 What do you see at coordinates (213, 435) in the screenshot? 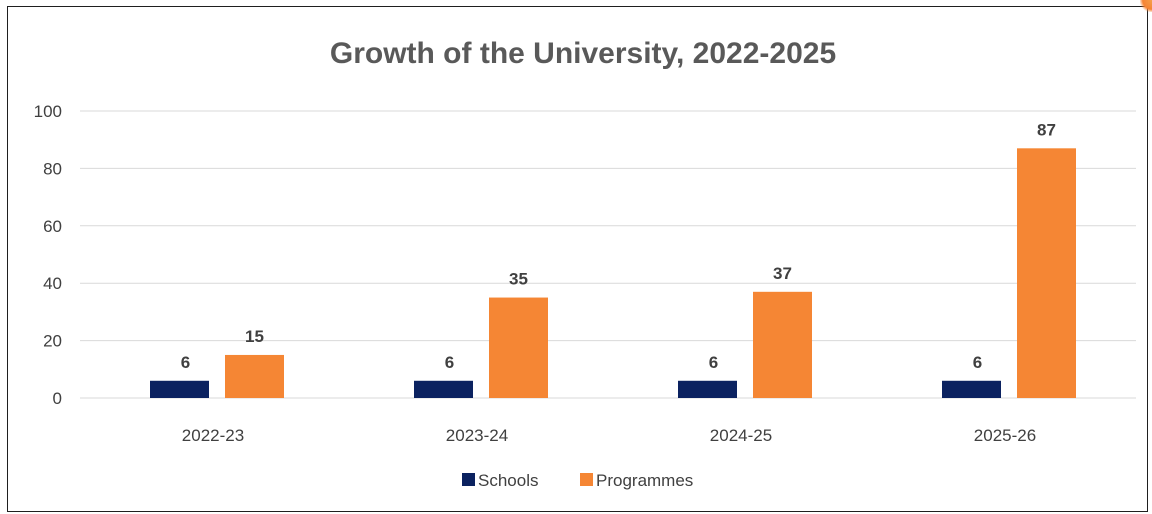
I see `x-tick-label: 2022-23` at bounding box center [213, 435].